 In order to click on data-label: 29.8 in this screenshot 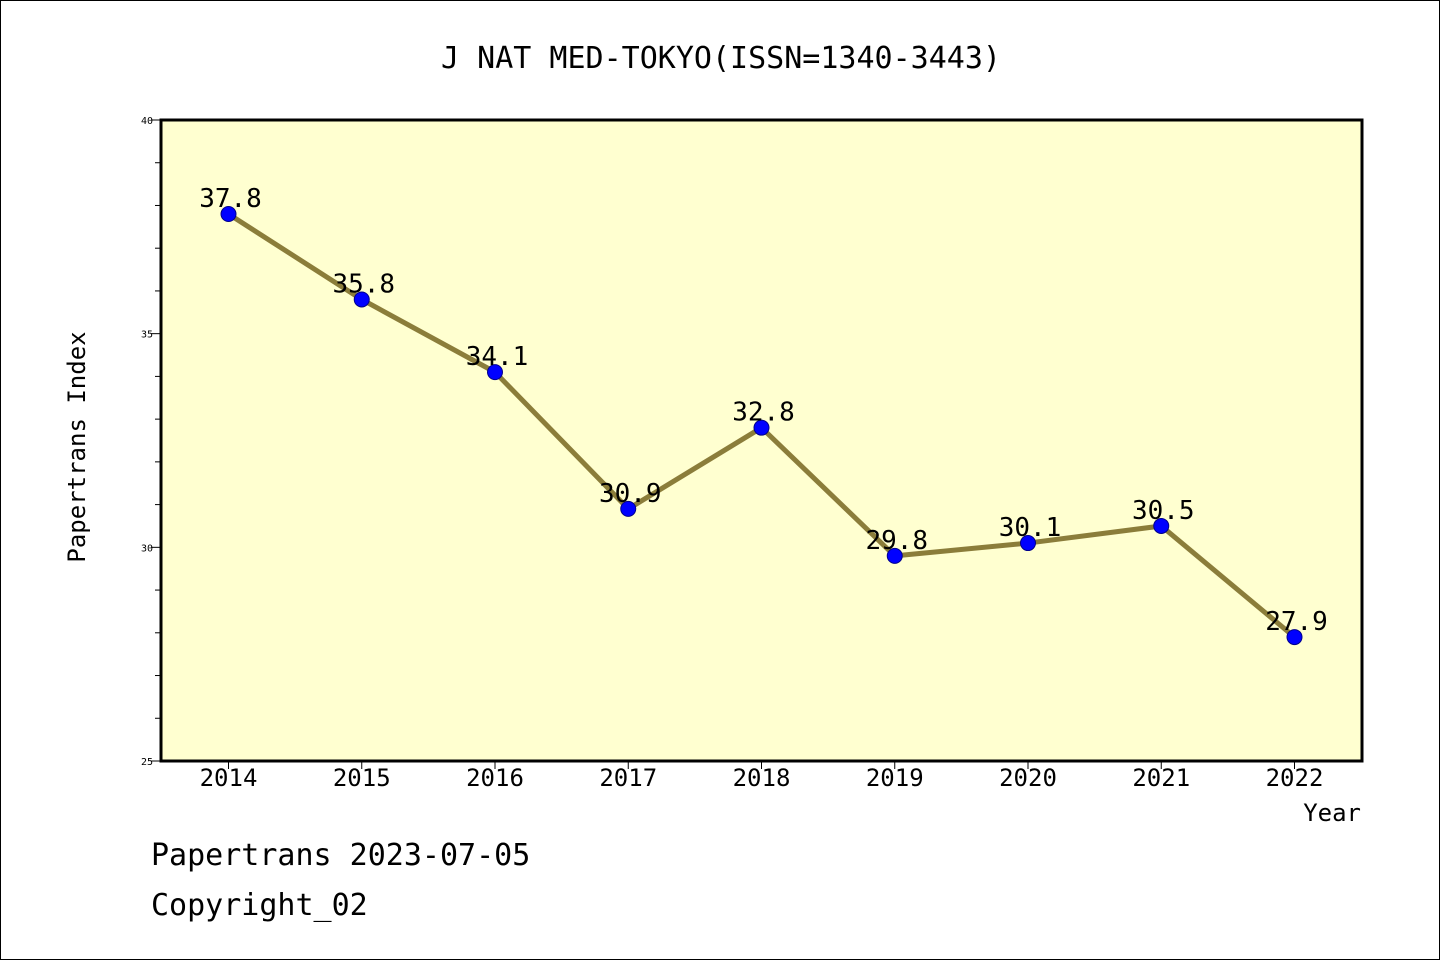, I will do `click(896, 541)`.